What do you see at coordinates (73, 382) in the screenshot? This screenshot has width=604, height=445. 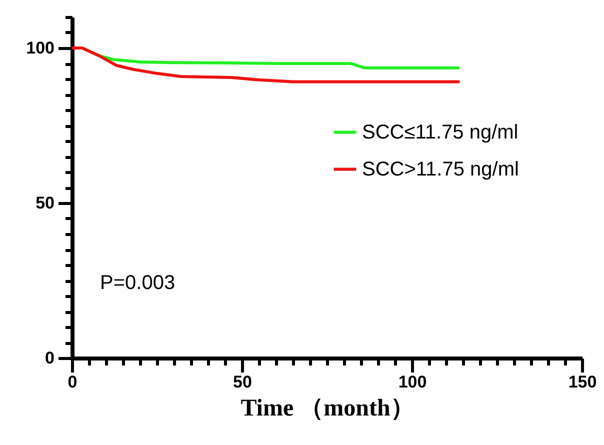 I see `x-tick-label: 0` at bounding box center [73, 382].